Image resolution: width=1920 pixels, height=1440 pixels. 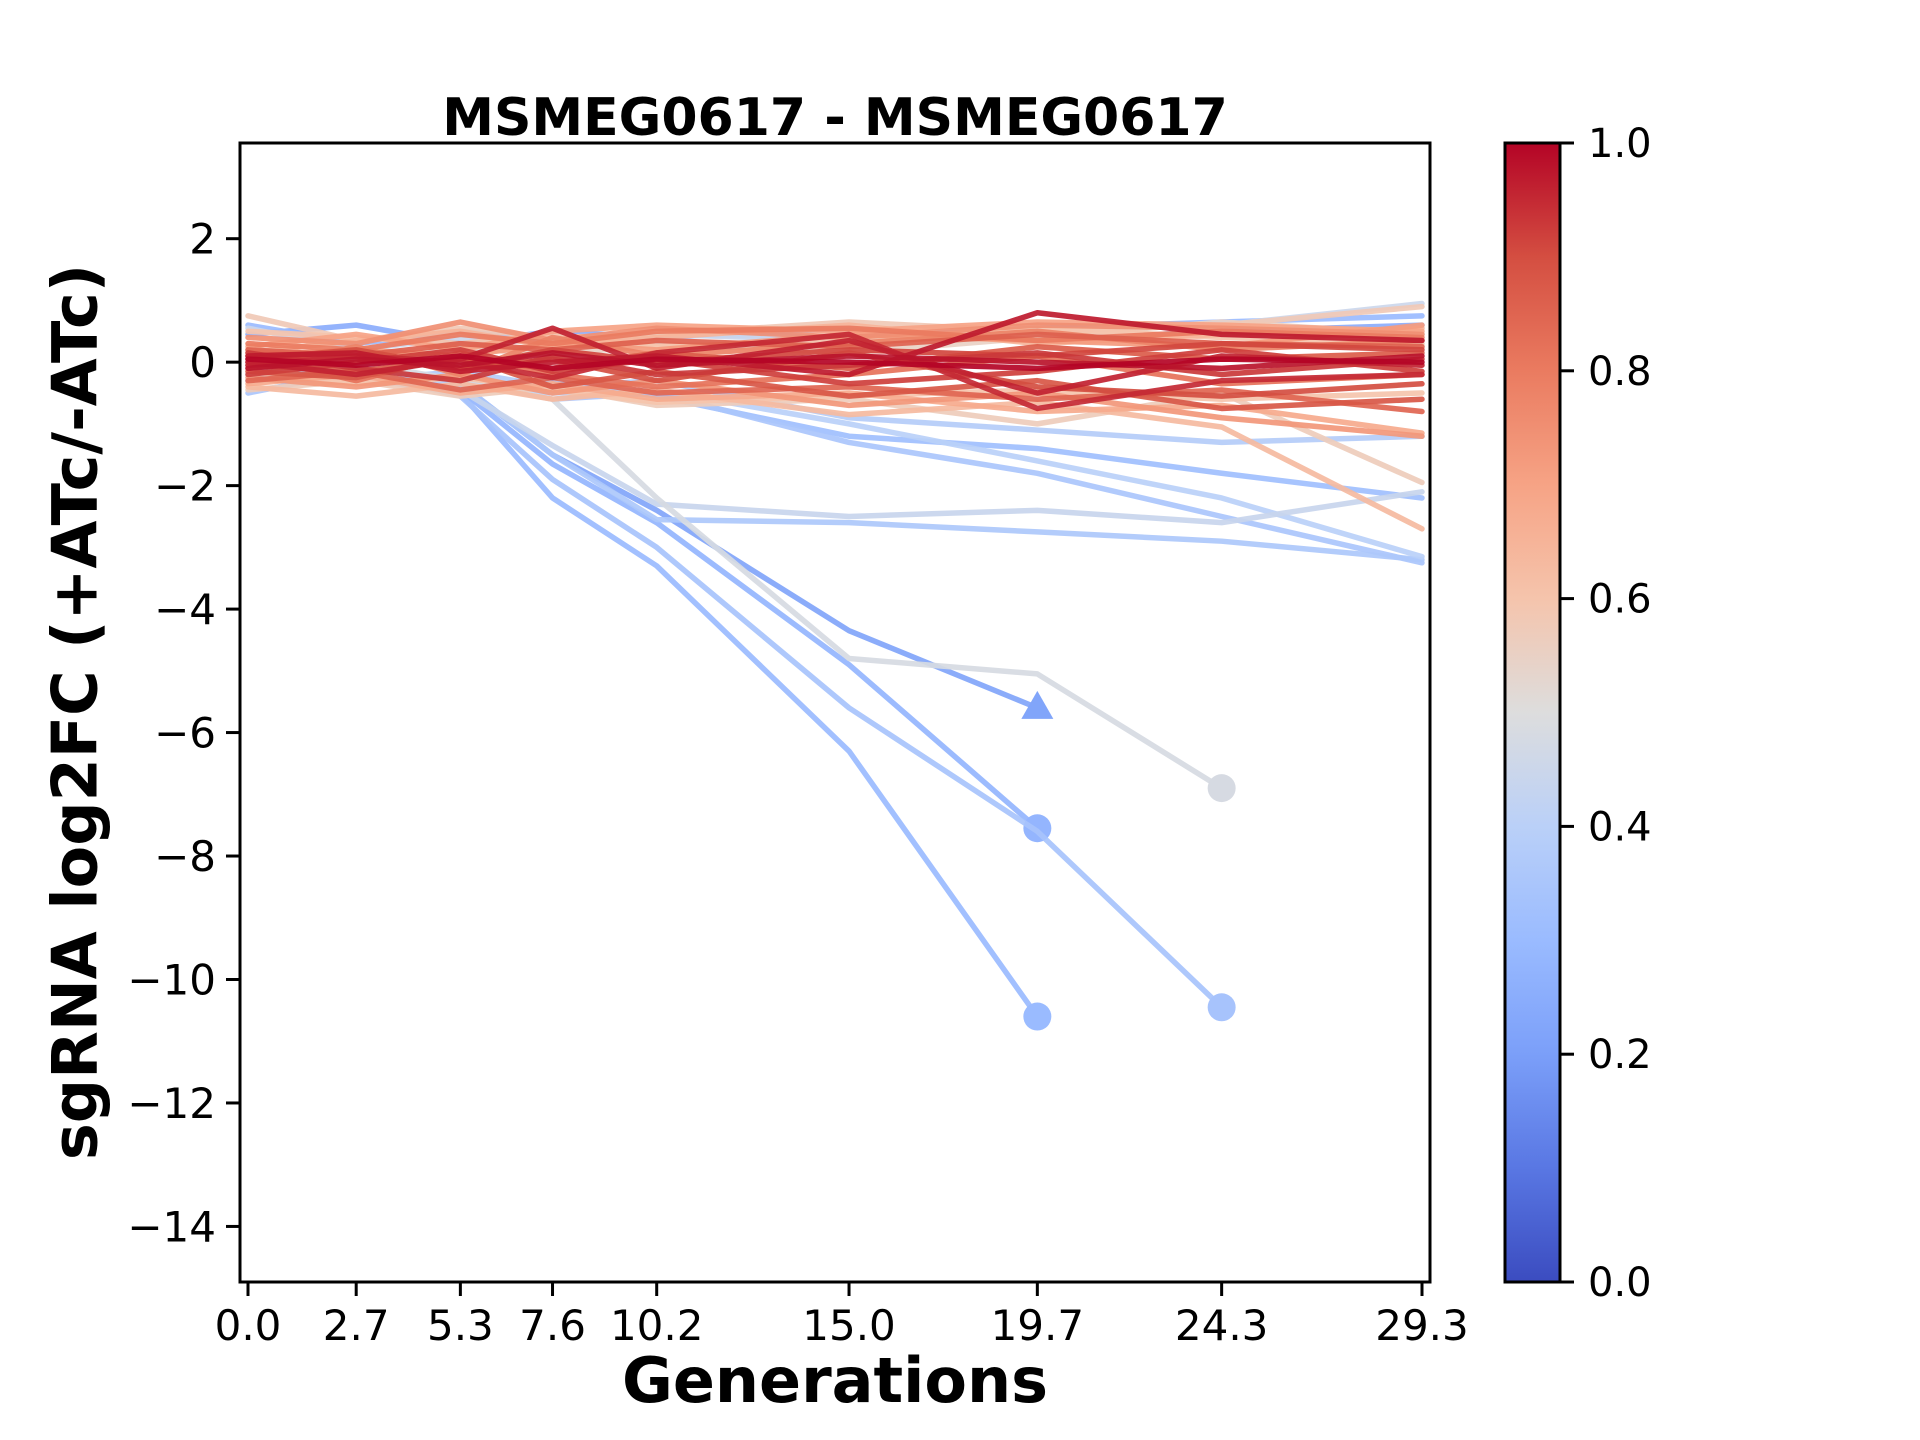 What do you see at coordinates (248, 1325) in the screenshot?
I see `x-tick-label: 0.0` at bounding box center [248, 1325].